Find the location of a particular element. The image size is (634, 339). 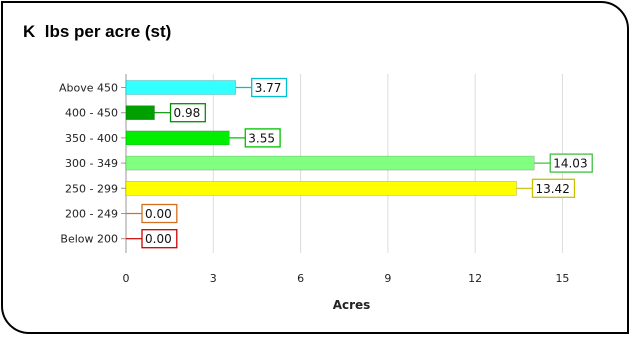

data-label: 13.42 is located at coordinates (552, 189).